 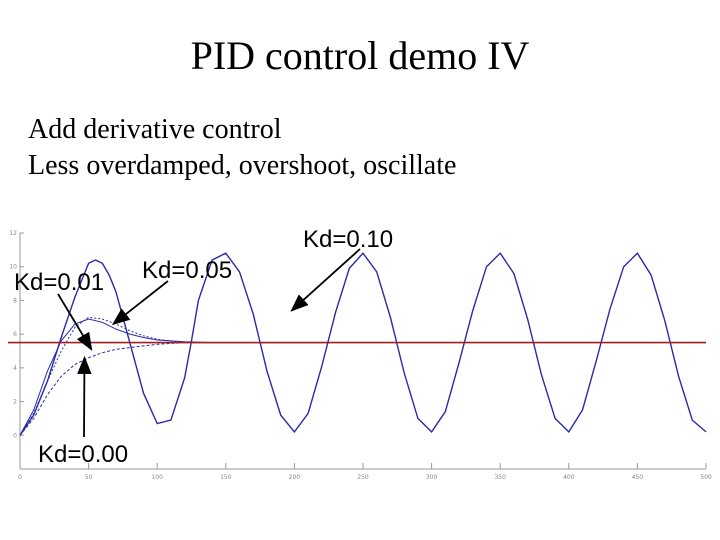 I want to click on annotation-label-kd-0-05: Kd=0.05, so click(x=187, y=270).